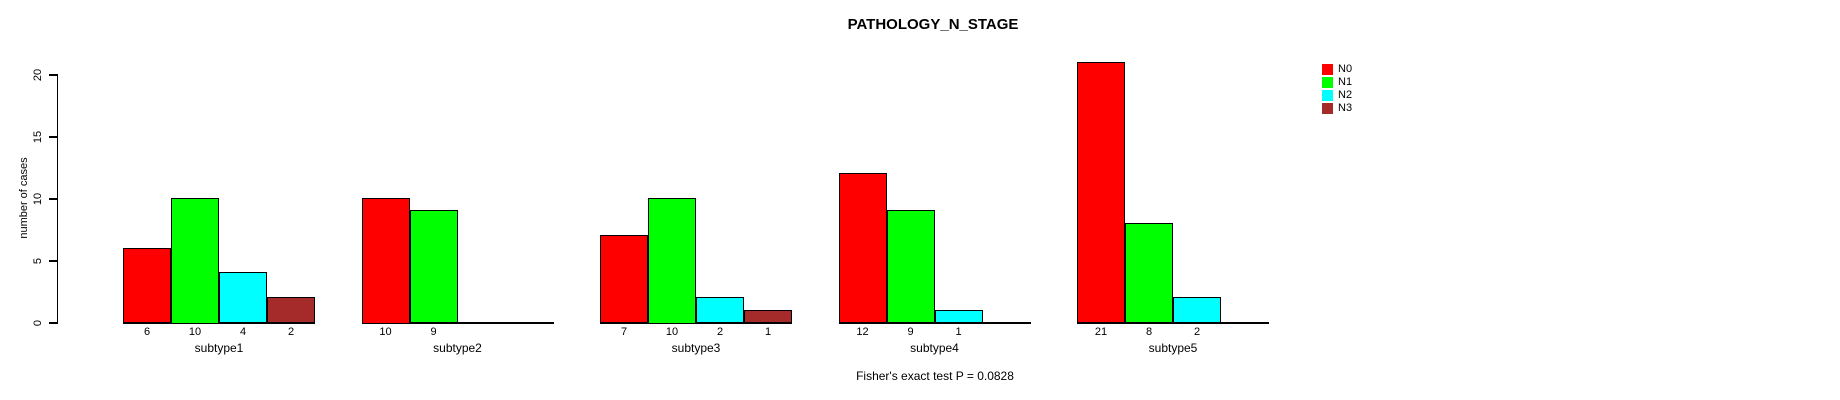  What do you see at coordinates (1345, 95) in the screenshot?
I see `legend-label: N2` at bounding box center [1345, 95].